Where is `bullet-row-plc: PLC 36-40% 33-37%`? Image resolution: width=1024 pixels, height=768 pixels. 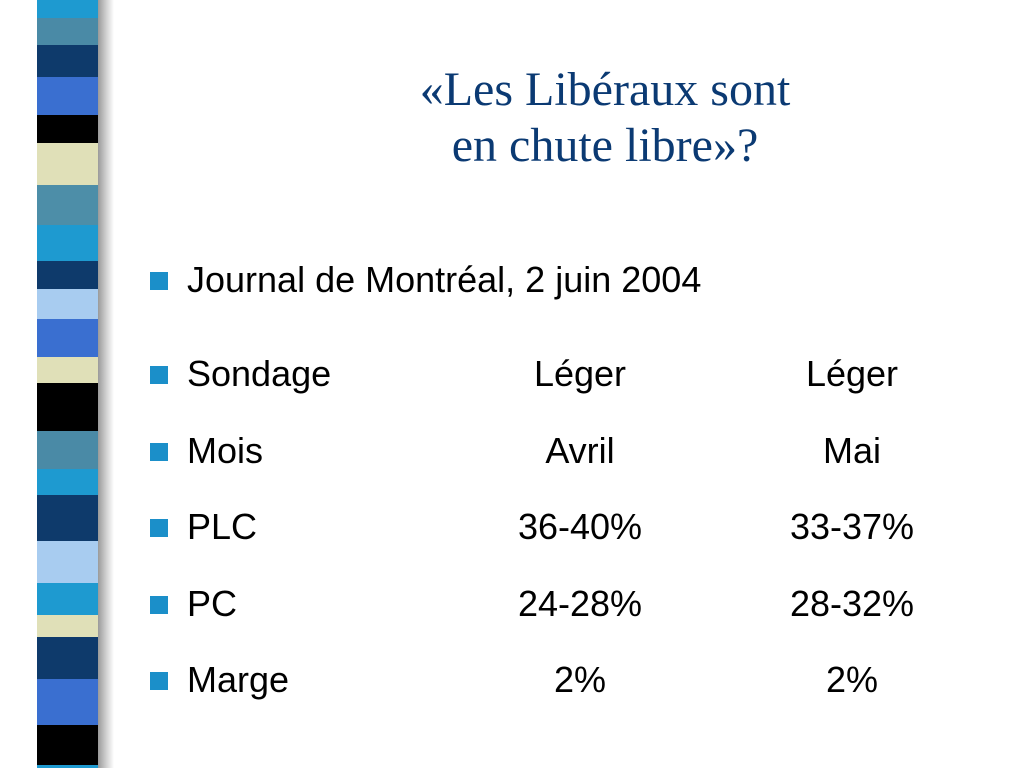 bullet-row-plc: PLC 36-40% 33-37% is located at coordinates (570, 527).